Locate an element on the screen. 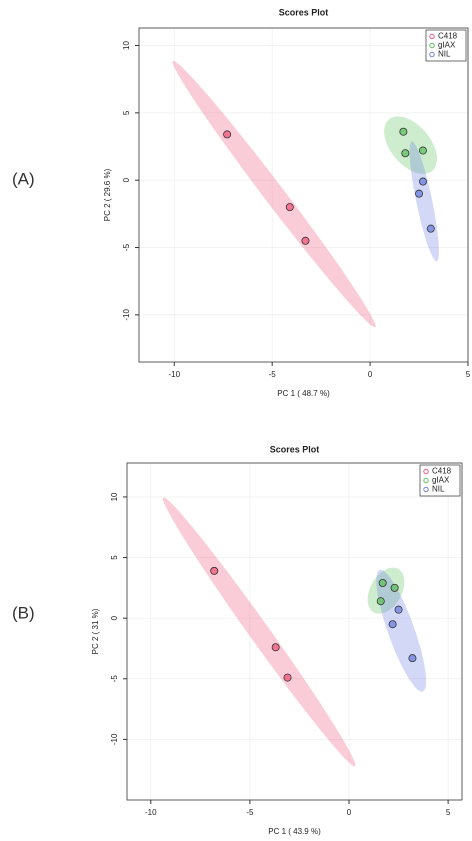  y-axis-label: PC 2 ( 29.6 %) is located at coordinates (107, 194).